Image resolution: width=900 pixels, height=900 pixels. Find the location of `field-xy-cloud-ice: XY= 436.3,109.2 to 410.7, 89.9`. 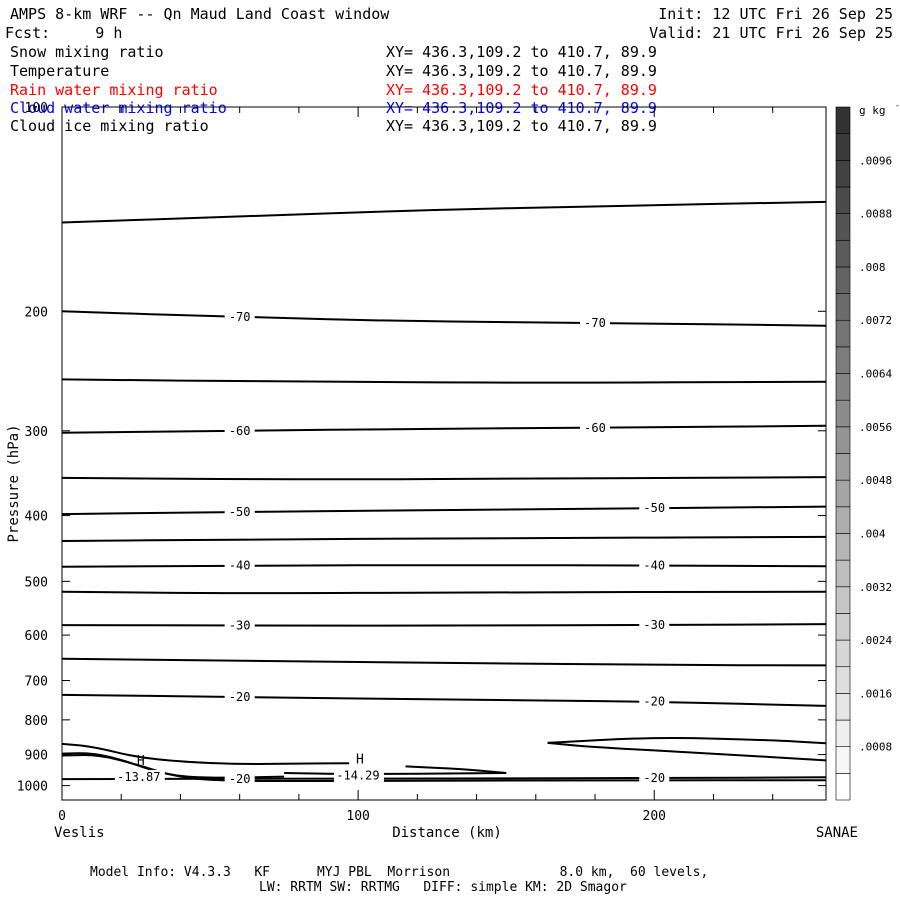

field-xy-cloud-ice: XY= 436.3,109.2 to 410.7, 89.9 is located at coordinates (521, 126).